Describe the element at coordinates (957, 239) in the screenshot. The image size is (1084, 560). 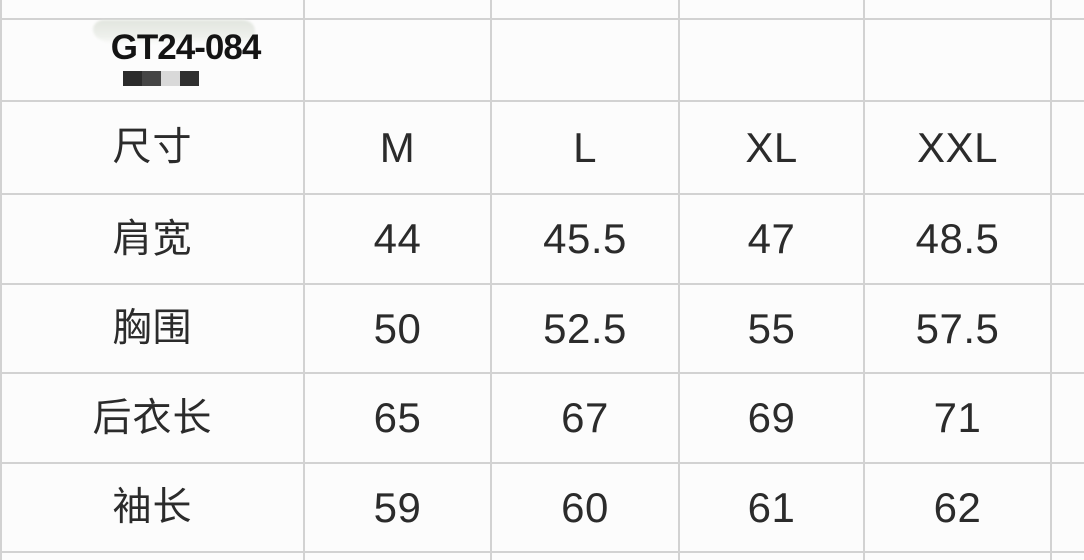
I see `value-cell: 48.5` at that location.